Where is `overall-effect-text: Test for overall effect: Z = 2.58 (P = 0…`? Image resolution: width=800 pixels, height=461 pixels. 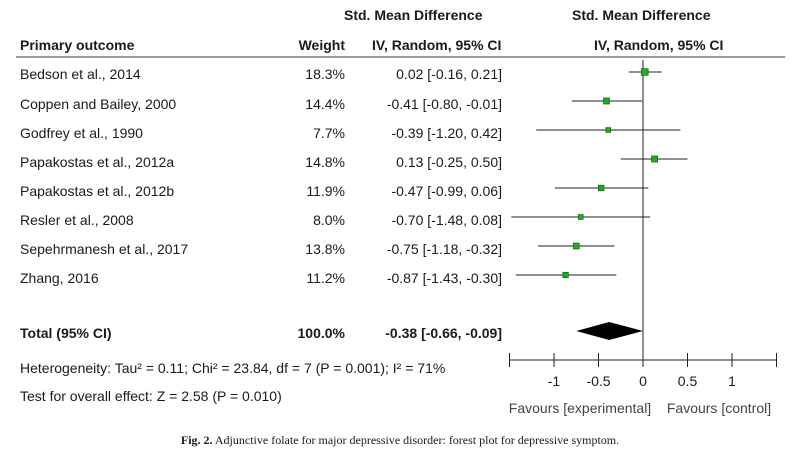 overall-effect-text: Test for overall effect: Z = 2.58 (P = 0… is located at coordinates (151, 396).